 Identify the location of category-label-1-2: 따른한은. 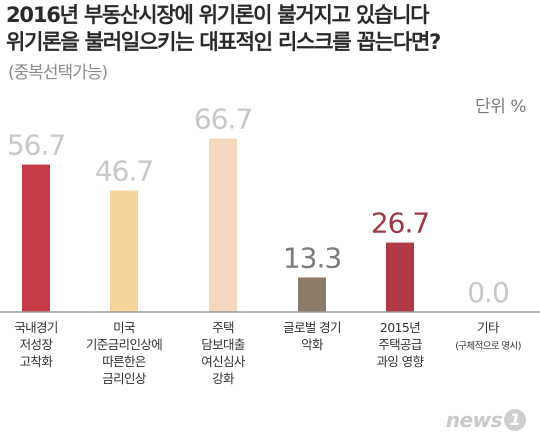
(124, 361).